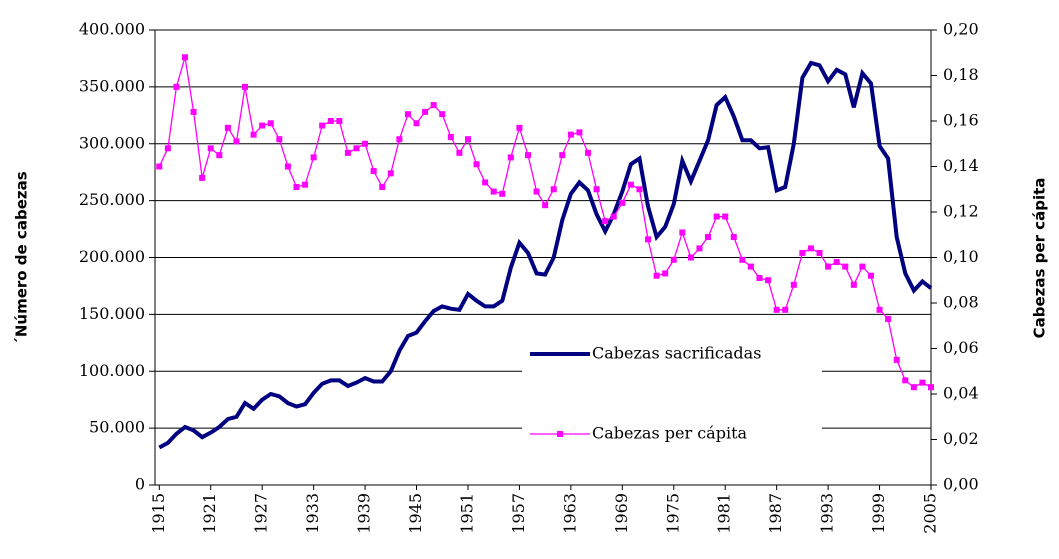 This screenshot has height=559, width=1059. What do you see at coordinates (209, 513) in the screenshot?
I see `x-tick-label: 1921` at bounding box center [209, 513].